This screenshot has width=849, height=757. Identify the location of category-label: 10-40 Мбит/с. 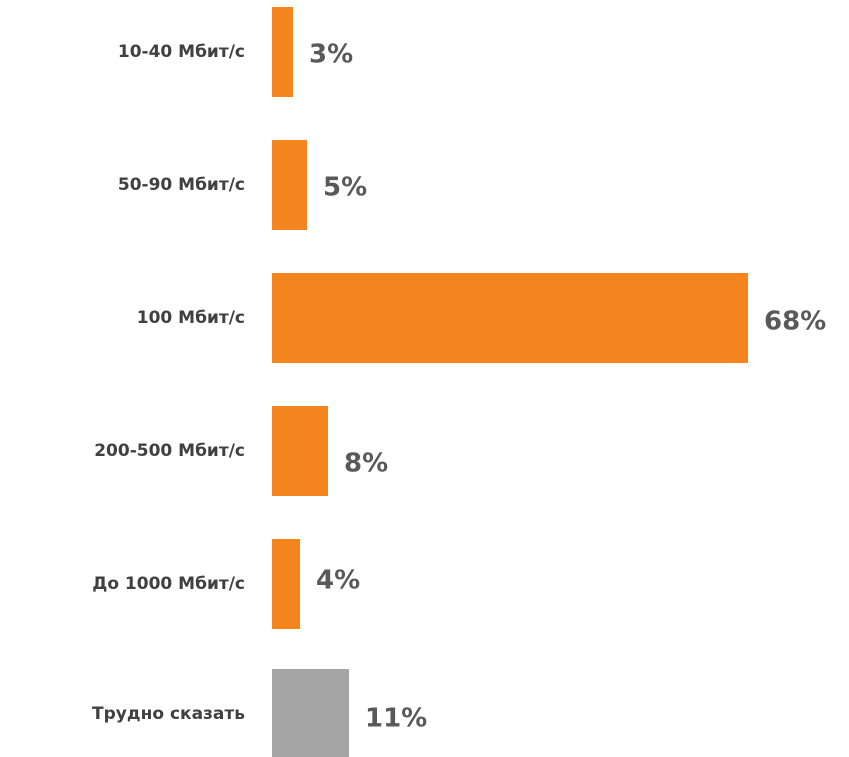
(181, 52).